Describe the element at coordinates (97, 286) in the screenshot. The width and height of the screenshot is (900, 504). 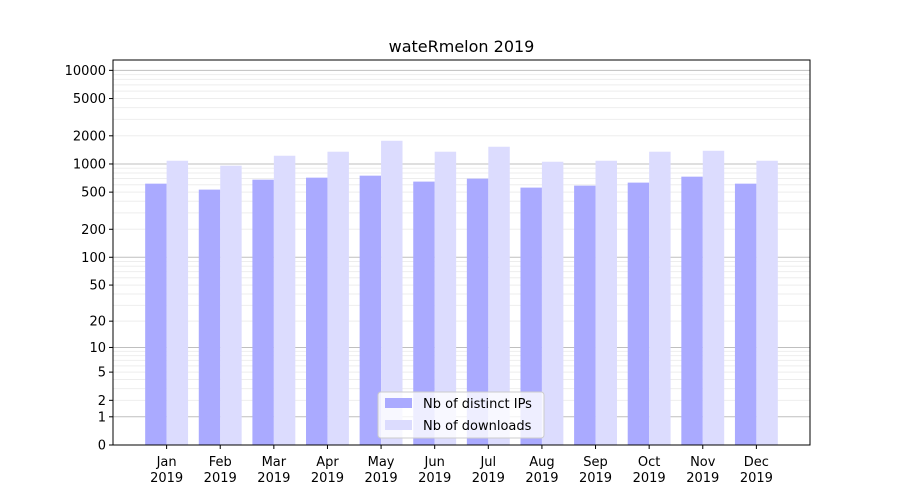
I see `y-tick-label: 50` at that location.